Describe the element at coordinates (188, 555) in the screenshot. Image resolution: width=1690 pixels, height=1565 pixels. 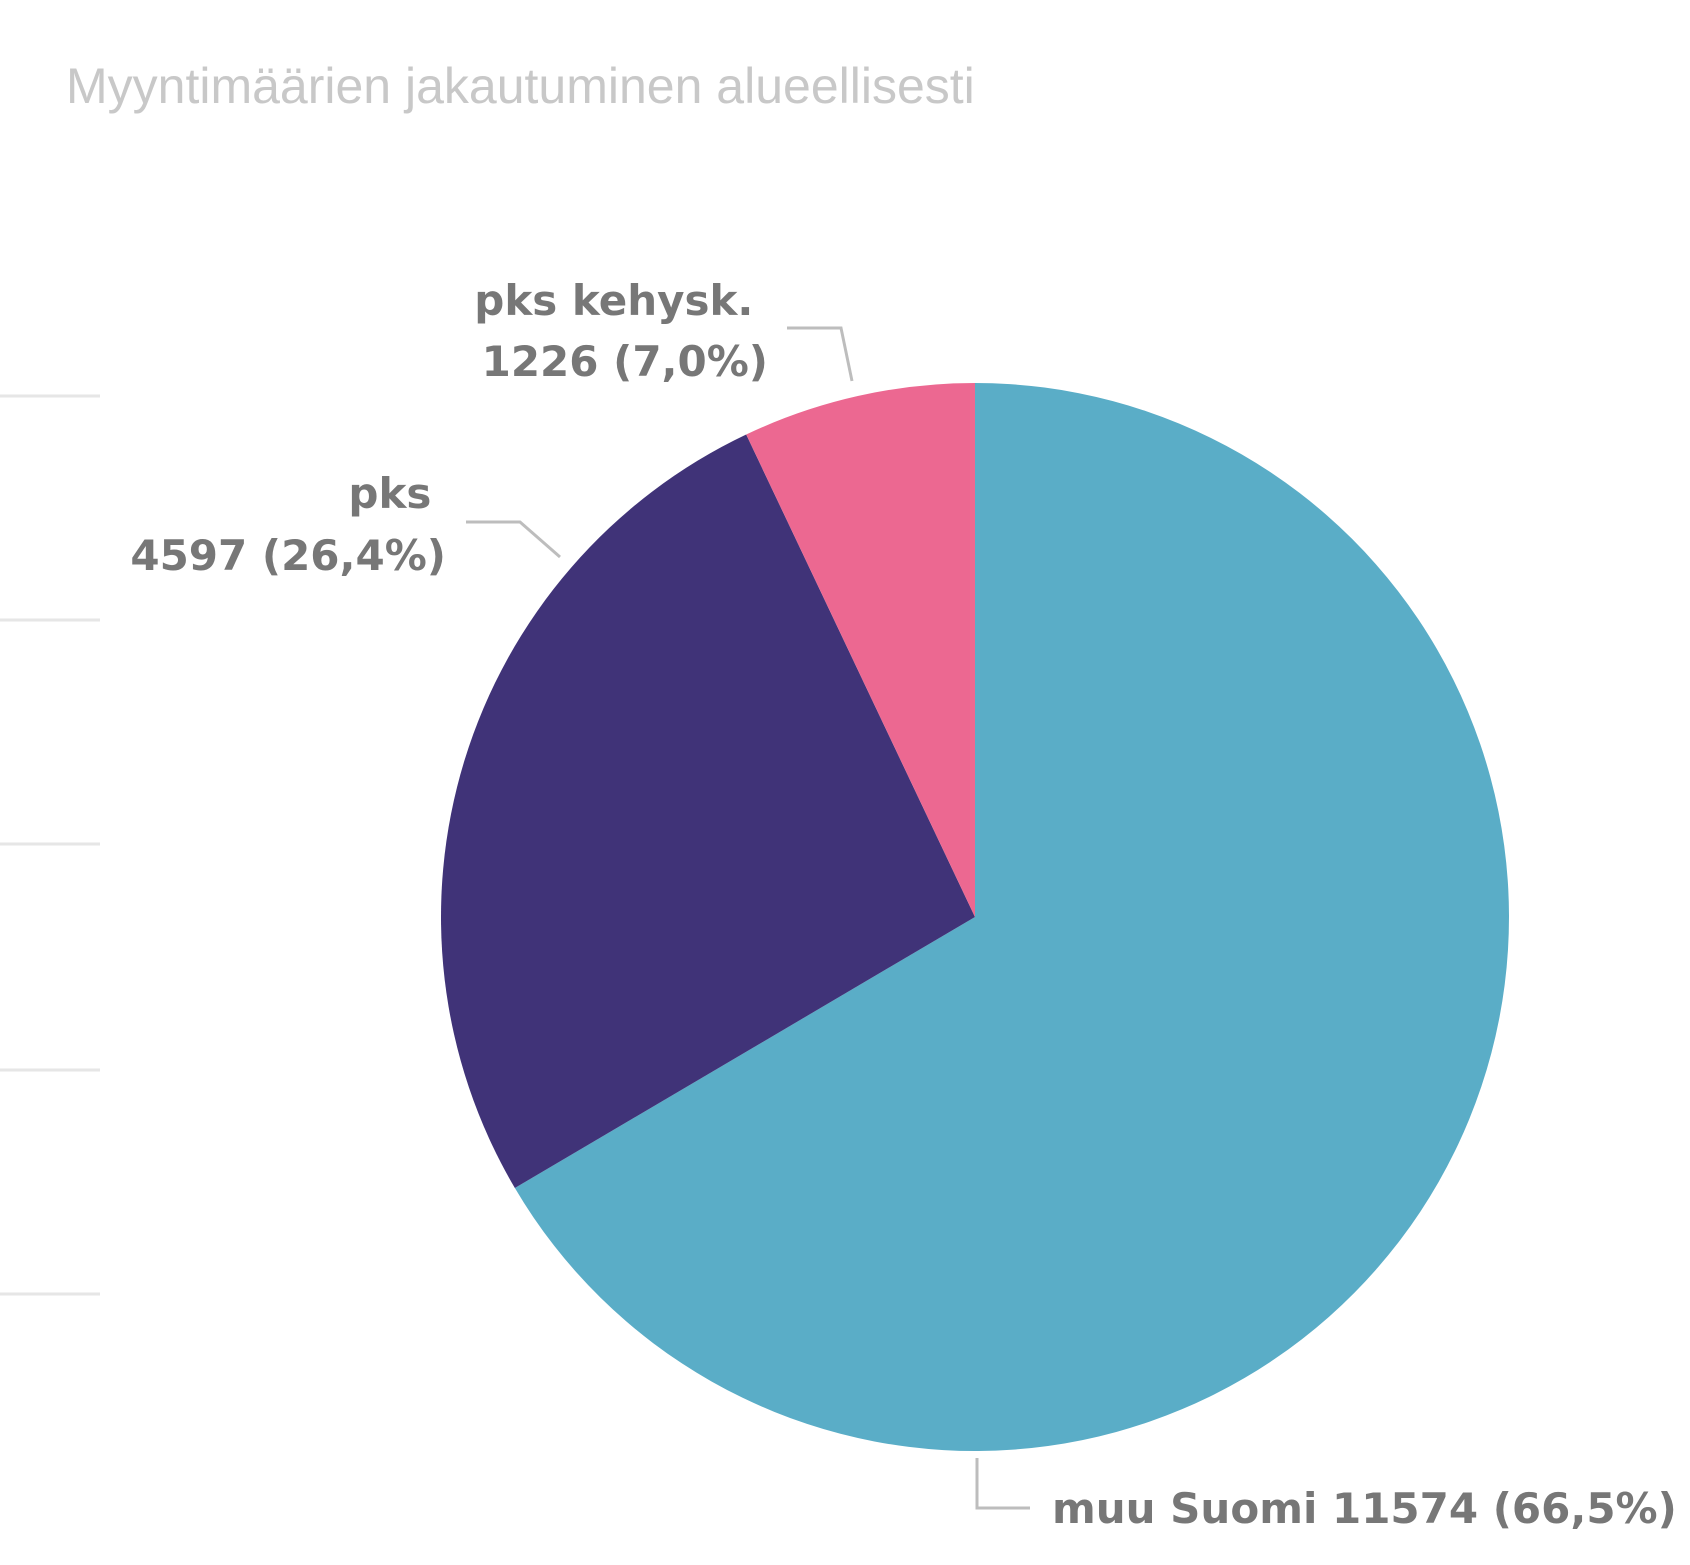
I see `data-label-value: 4597` at that location.